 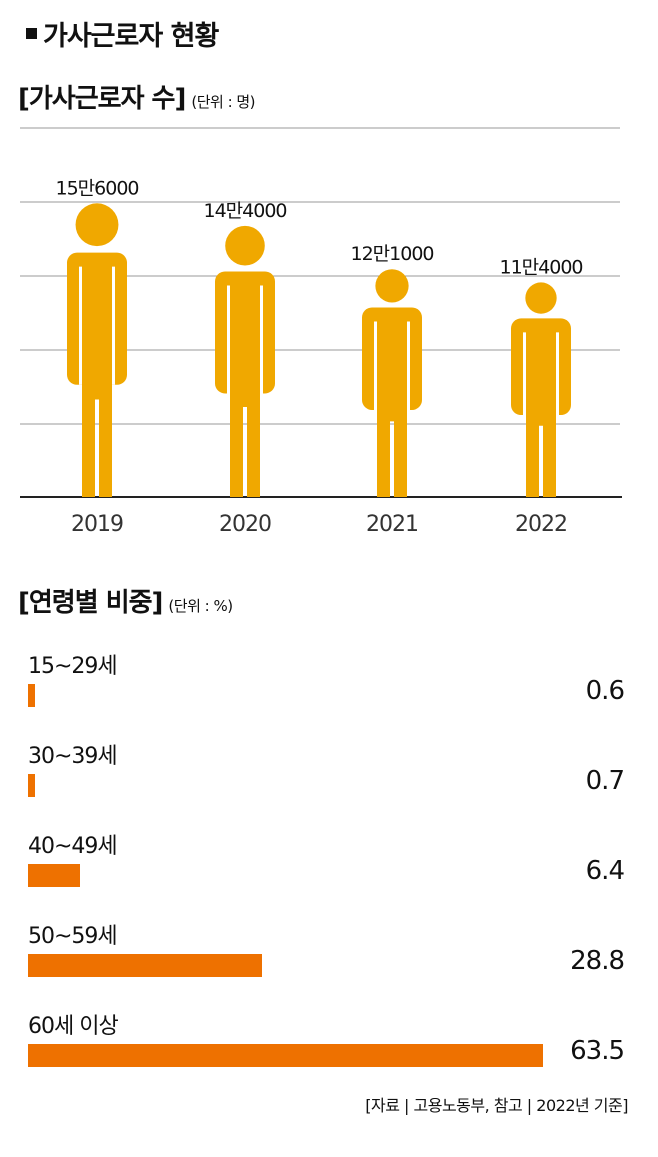 I want to click on infographic-title: 가사근로자 현황, so click(x=122, y=33).